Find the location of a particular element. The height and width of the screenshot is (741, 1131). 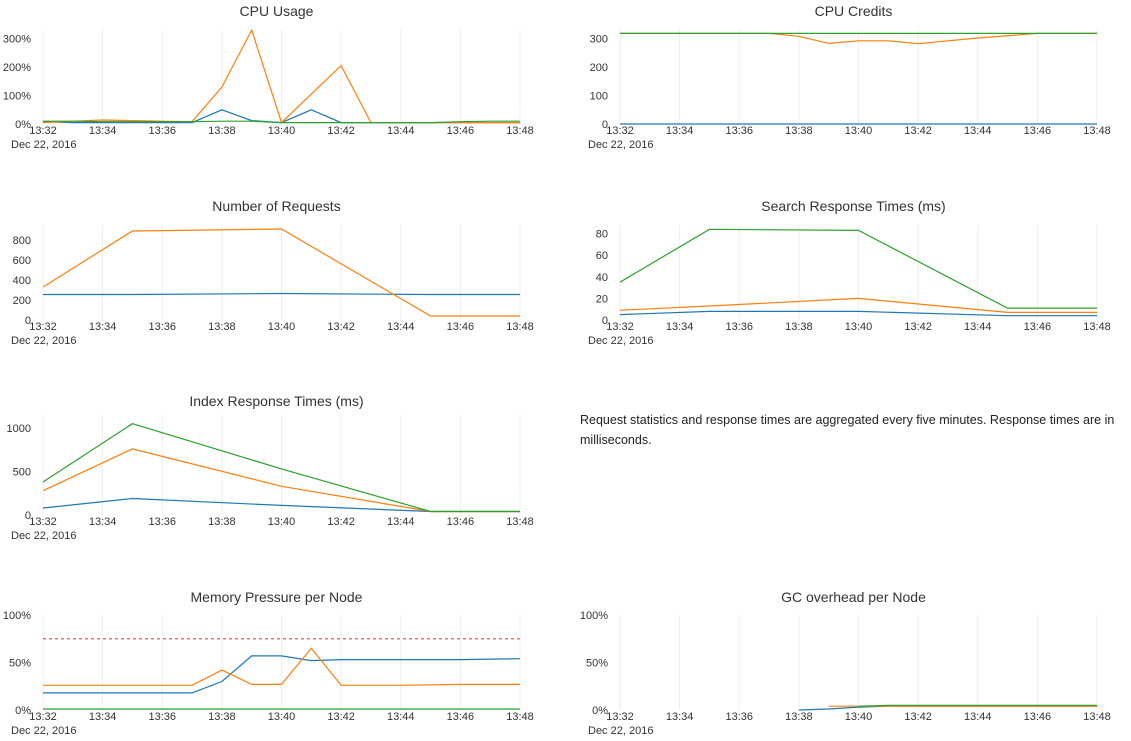

chart-title: Memory Pressure per Node is located at coordinates (277, 597).